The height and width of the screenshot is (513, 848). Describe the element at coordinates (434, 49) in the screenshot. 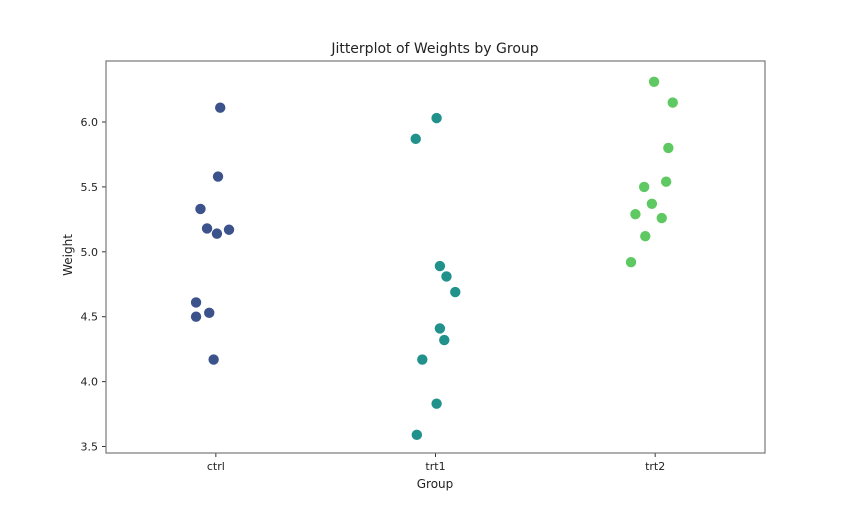

I see `chart-title: Jitterplot of Weights by Group` at that location.